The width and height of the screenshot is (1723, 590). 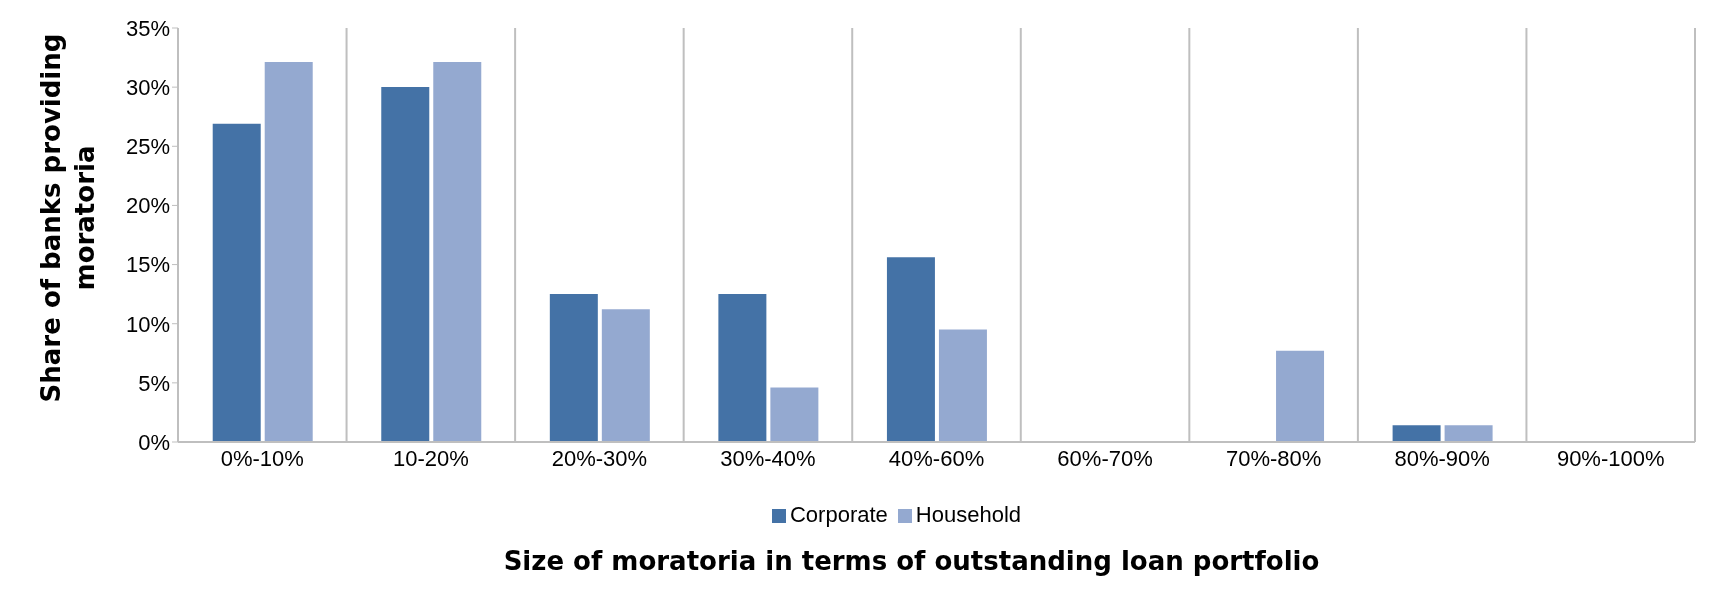 What do you see at coordinates (147, 87) in the screenshot?
I see `y-tick-label: 30%` at bounding box center [147, 87].